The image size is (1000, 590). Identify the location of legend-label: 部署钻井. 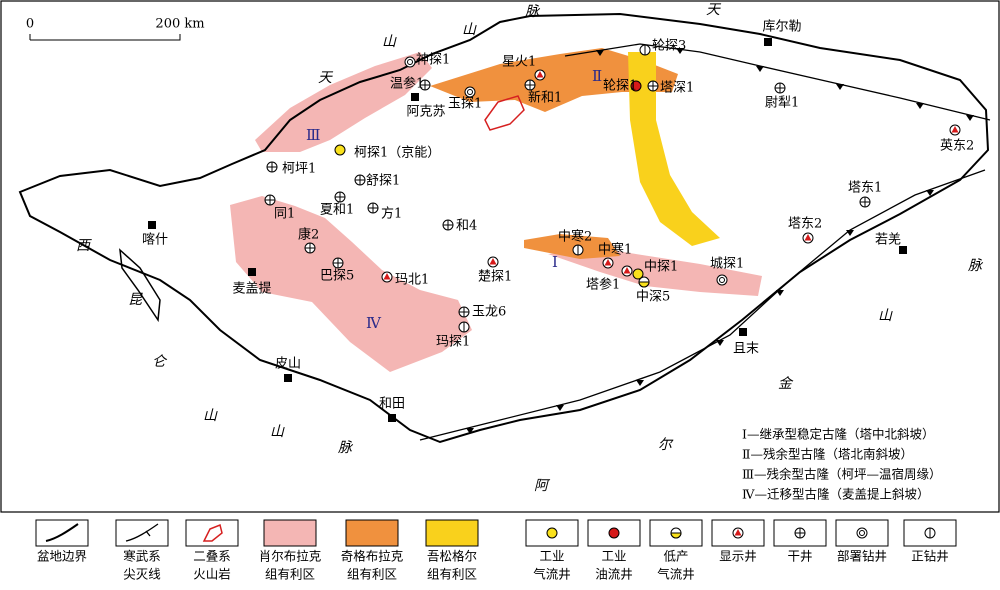
(862, 556).